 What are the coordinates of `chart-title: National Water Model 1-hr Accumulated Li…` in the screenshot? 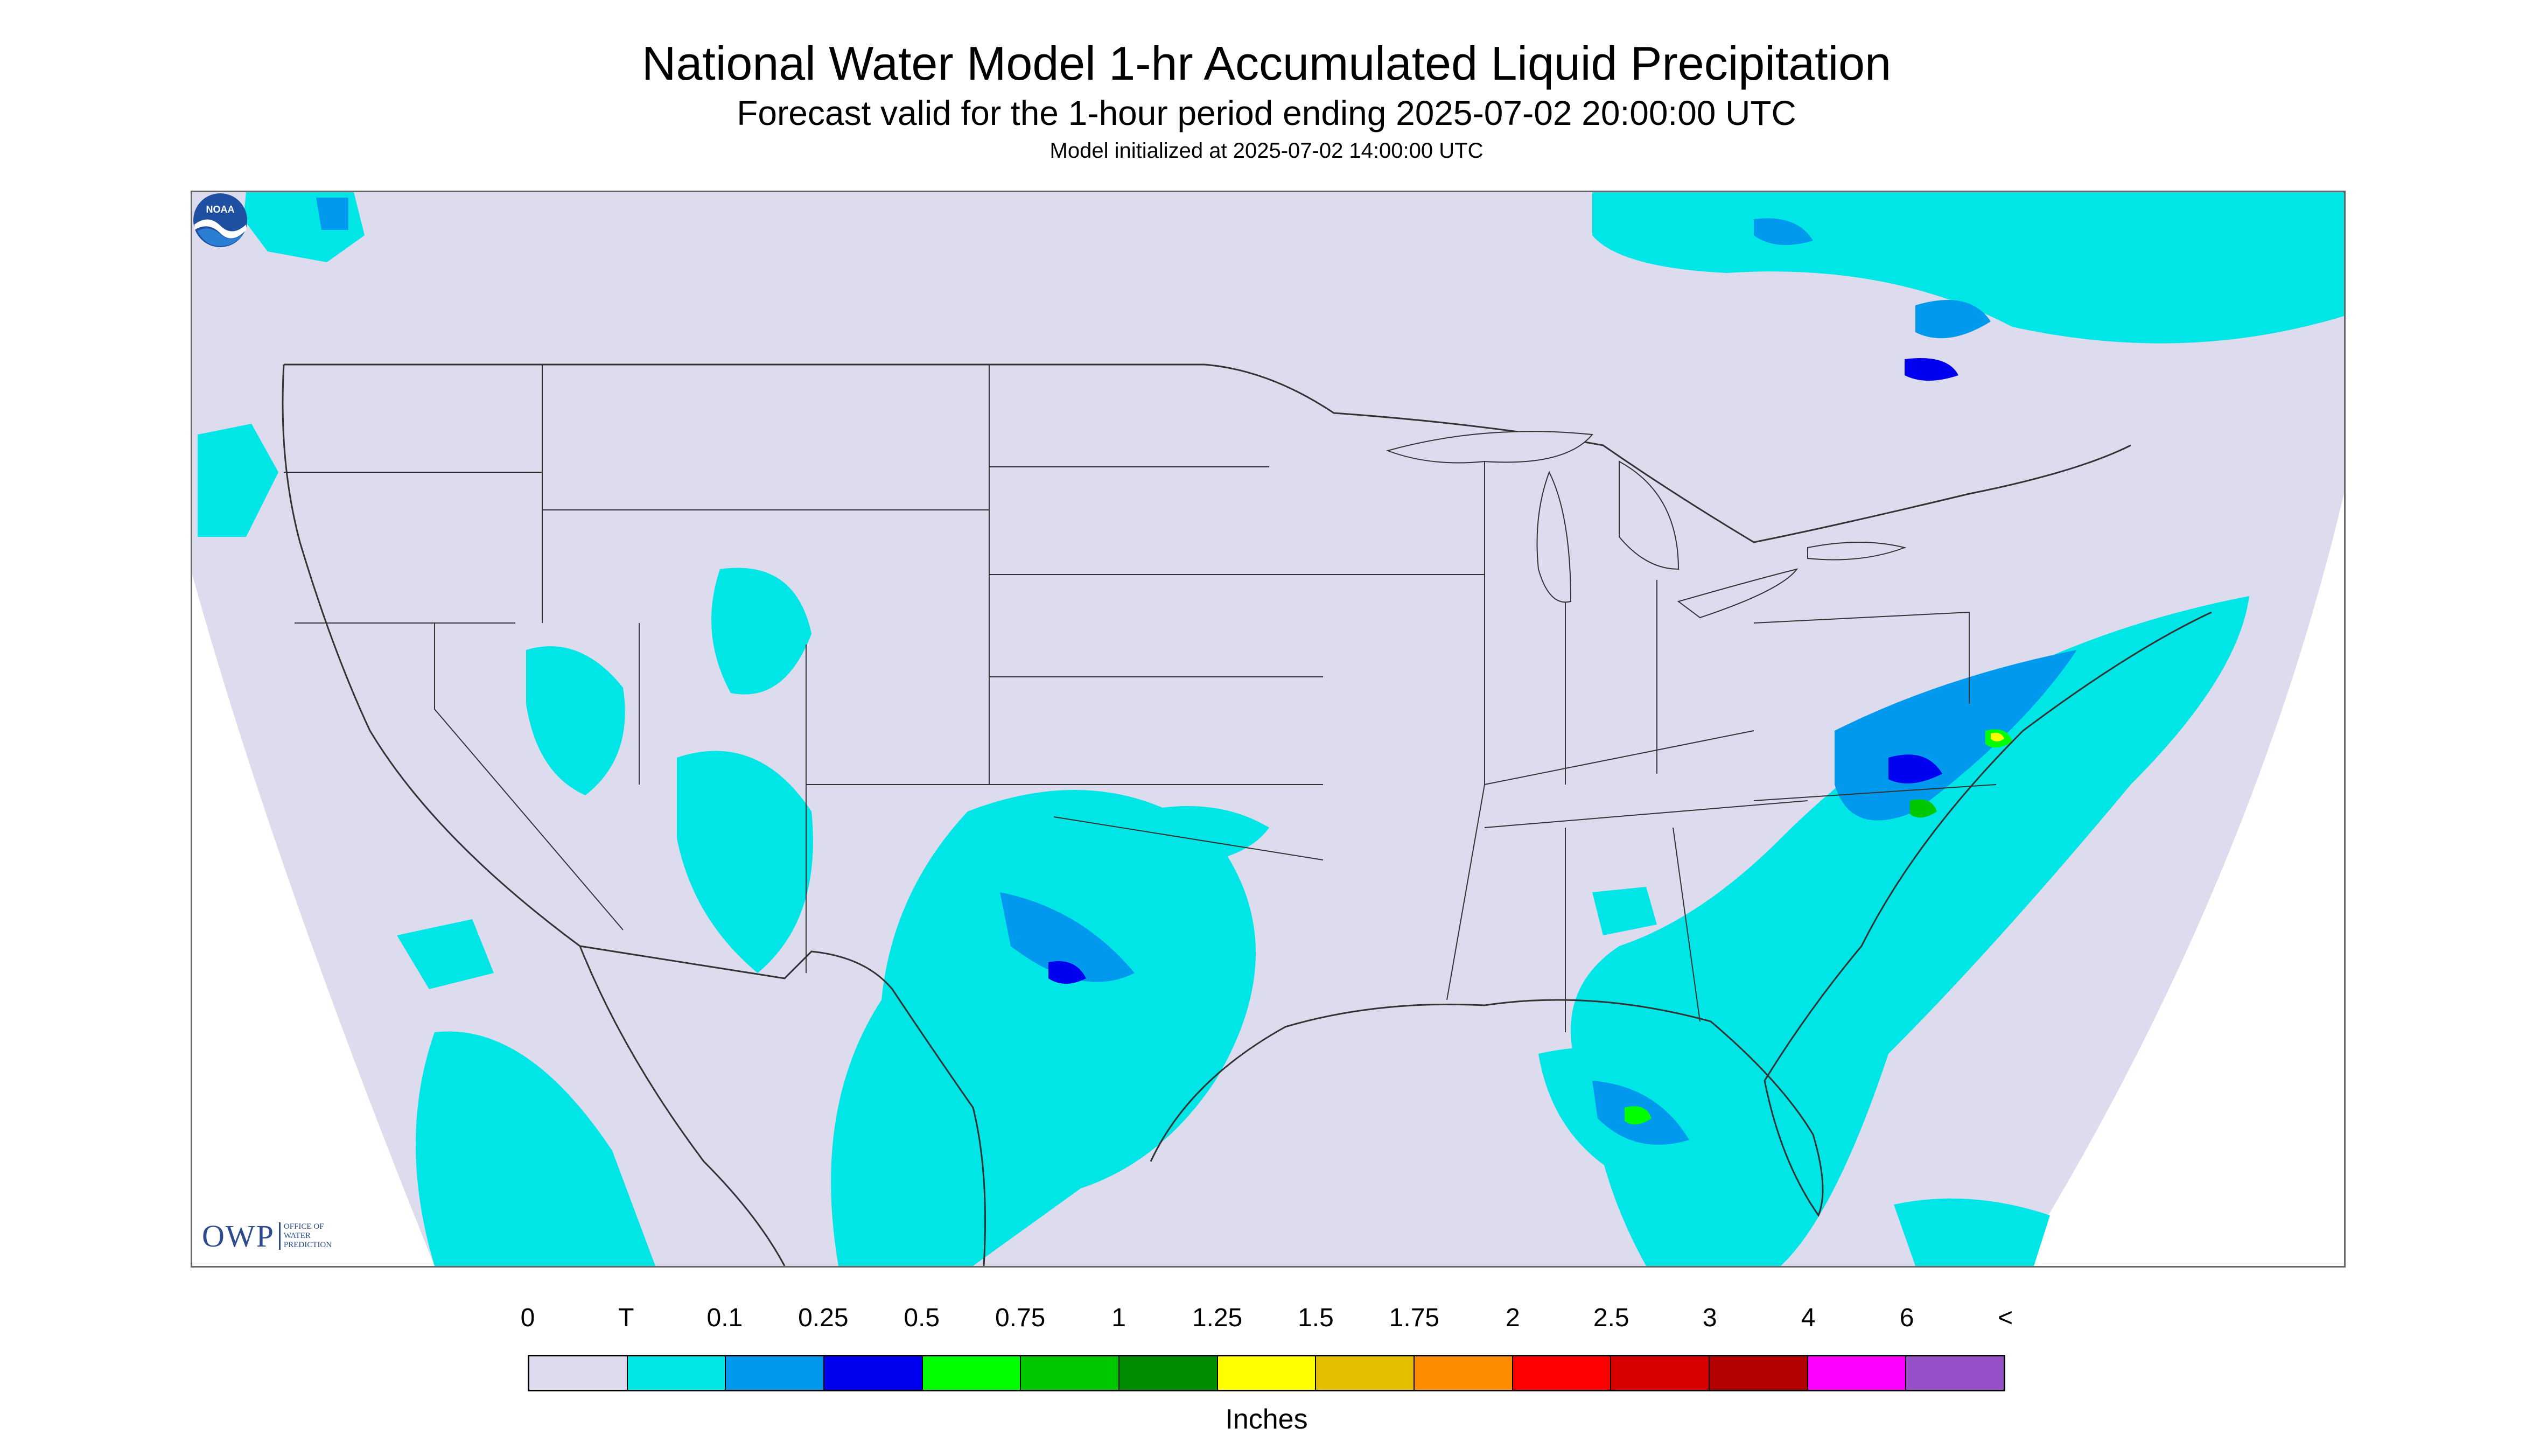 It's located at (1266, 63).